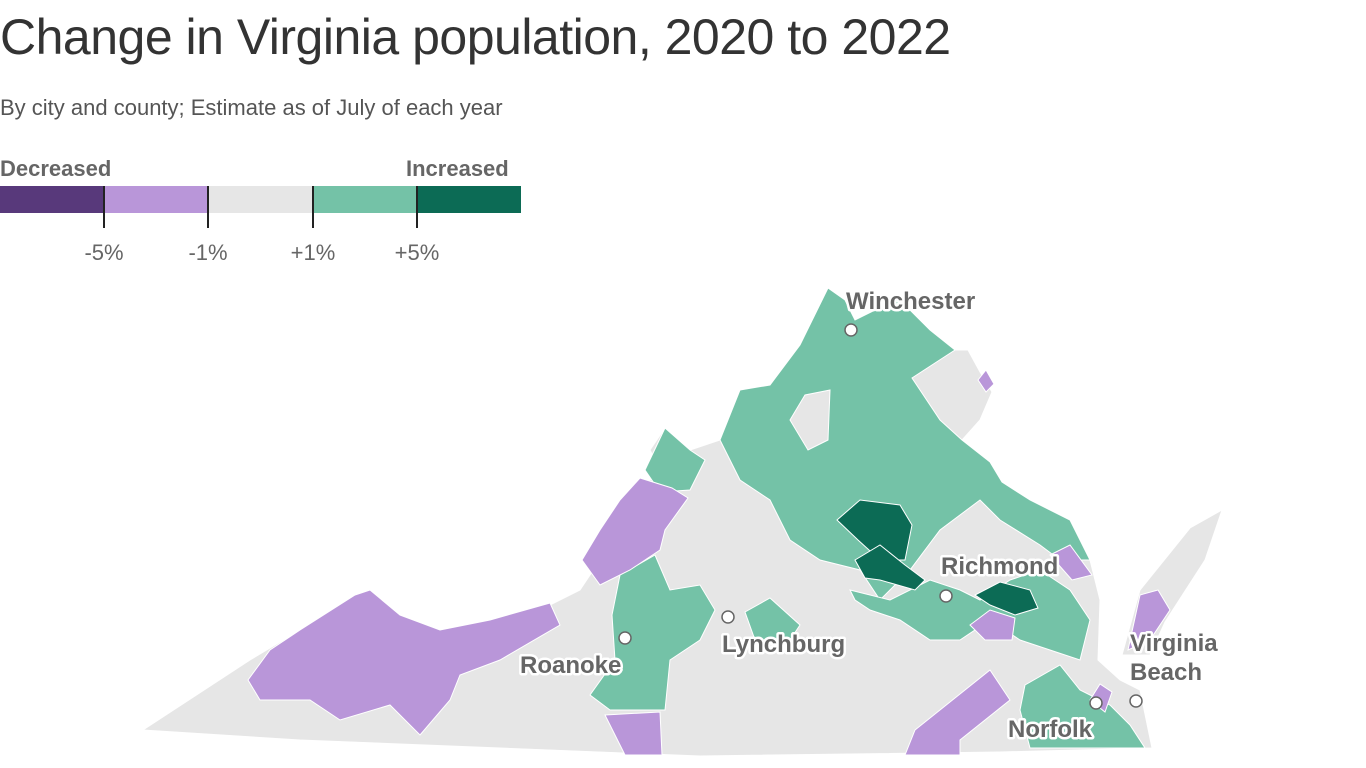  I want to click on city-marker-winchester, so click(851, 330).